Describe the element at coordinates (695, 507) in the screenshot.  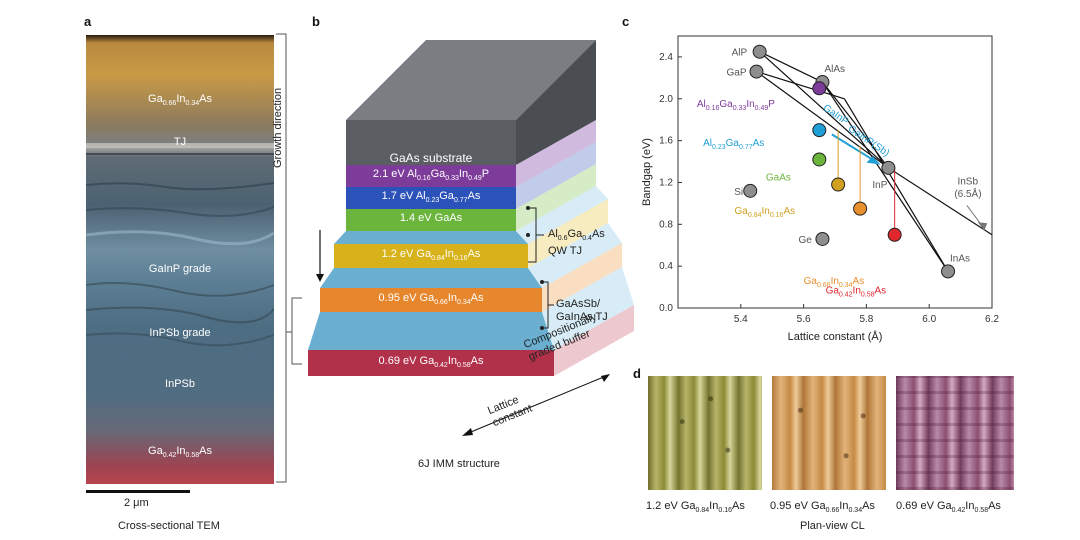
I see `cl-label-1: 1.2 eV Ga0.84In0.16As` at that location.